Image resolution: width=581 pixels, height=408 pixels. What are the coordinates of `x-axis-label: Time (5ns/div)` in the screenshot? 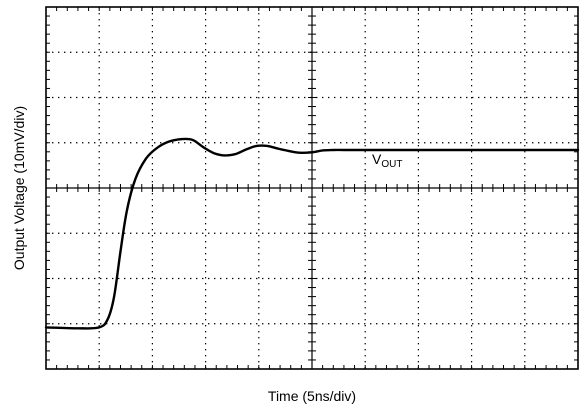 It's located at (312, 396).